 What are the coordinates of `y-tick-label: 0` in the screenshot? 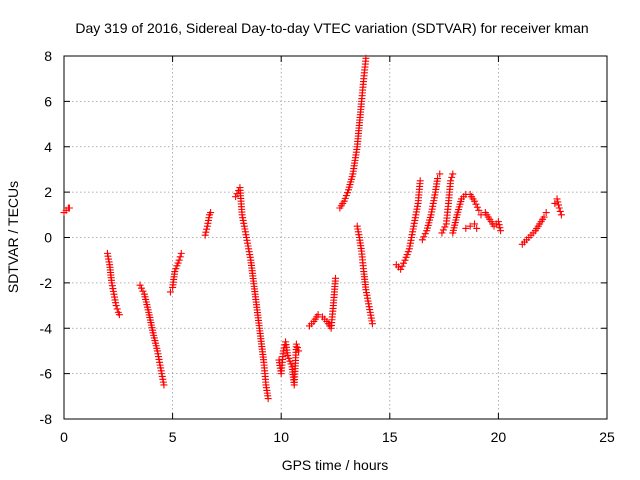 It's located at (48, 238).